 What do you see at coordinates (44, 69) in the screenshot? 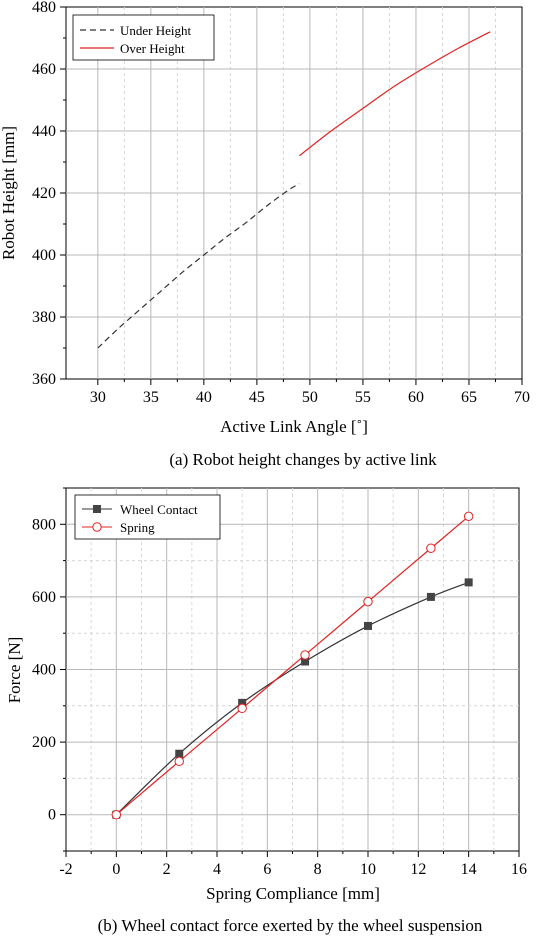
I see `y-tick-label: 460` at bounding box center [44, 69].